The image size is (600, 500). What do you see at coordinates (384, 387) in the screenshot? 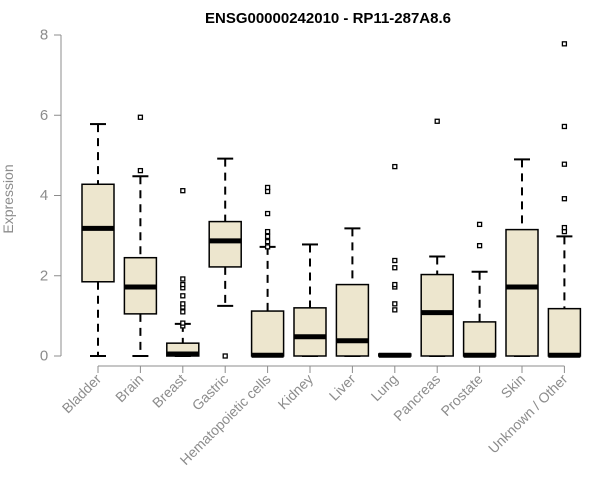
I see `x-tick-label: Lung` at bounding box center [384, 387].